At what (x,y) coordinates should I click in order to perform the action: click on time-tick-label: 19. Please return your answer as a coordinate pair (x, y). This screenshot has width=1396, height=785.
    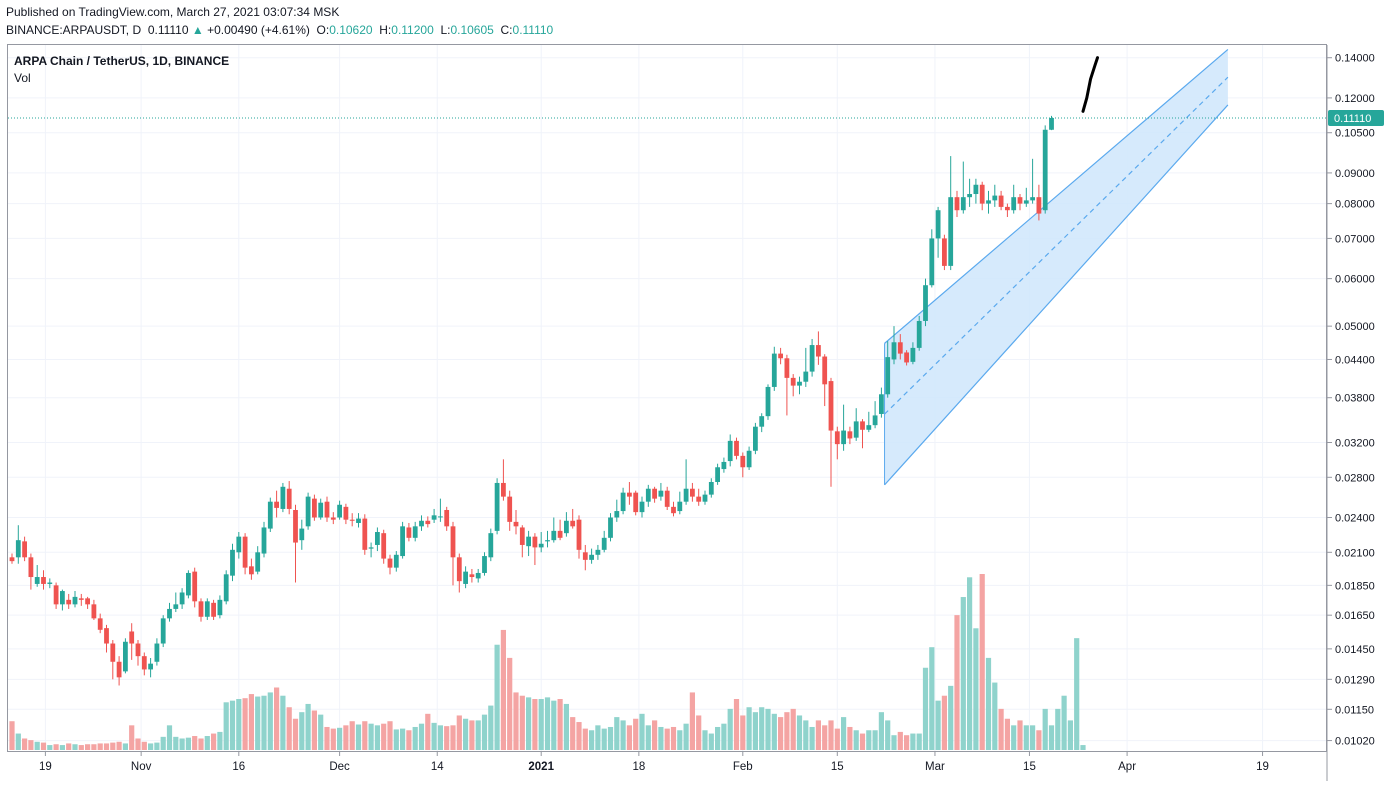
    Looking at the image, I should click on (45, 767).